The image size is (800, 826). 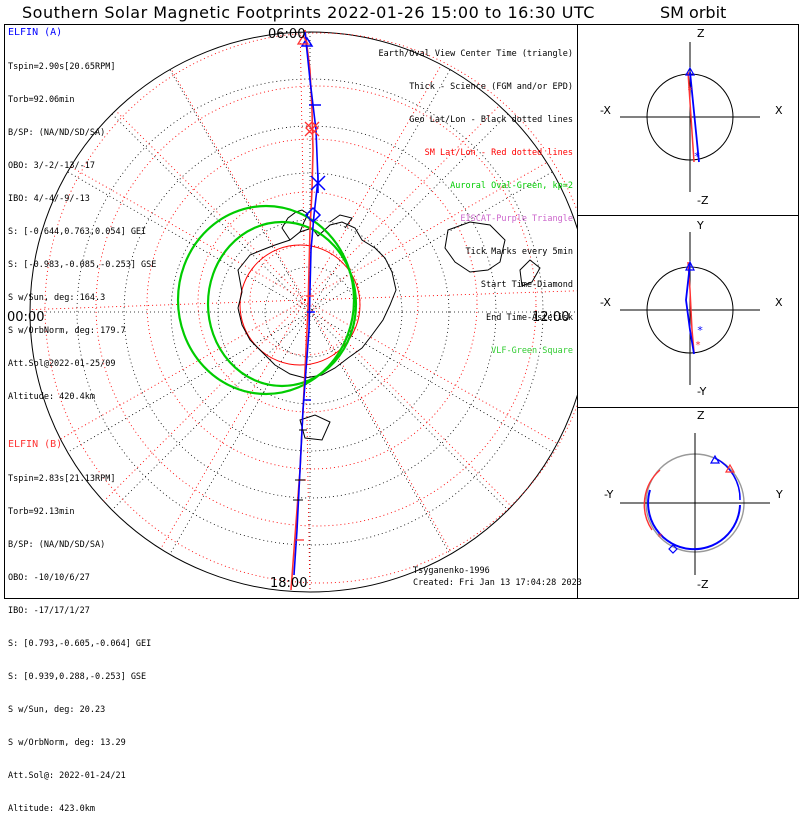 What do you see at coordinates (605, 302) in the screenshot?
I see `sm2-left-label: -X` at bounding box center [605, 302].